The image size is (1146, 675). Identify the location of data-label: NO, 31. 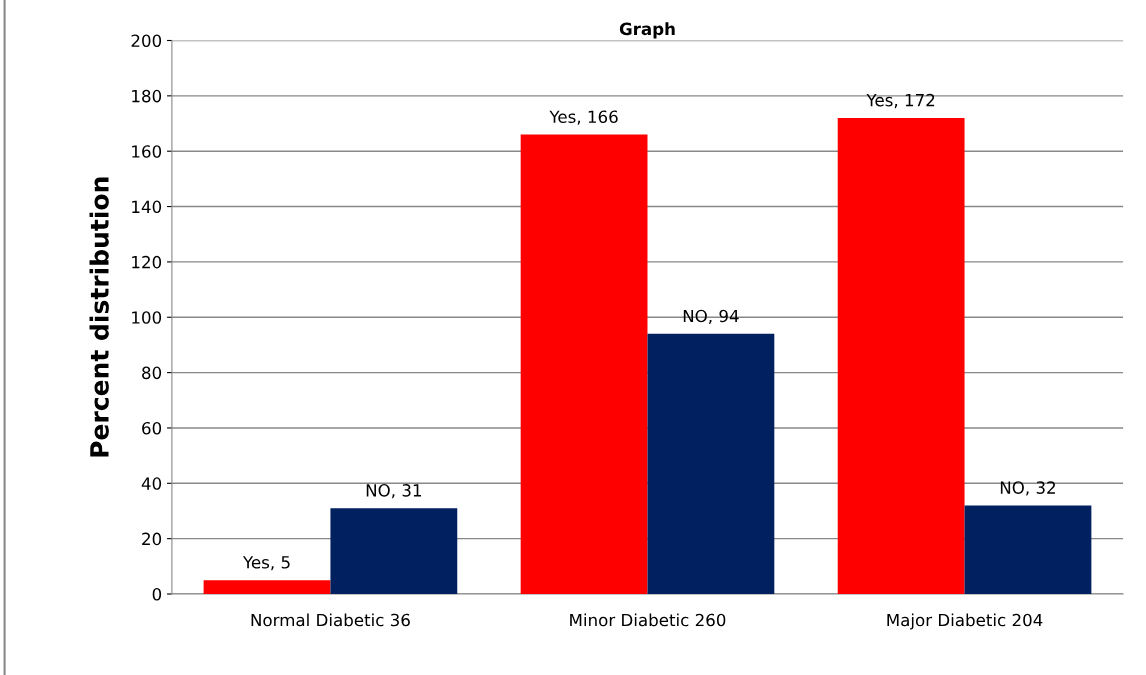
(393, 491).